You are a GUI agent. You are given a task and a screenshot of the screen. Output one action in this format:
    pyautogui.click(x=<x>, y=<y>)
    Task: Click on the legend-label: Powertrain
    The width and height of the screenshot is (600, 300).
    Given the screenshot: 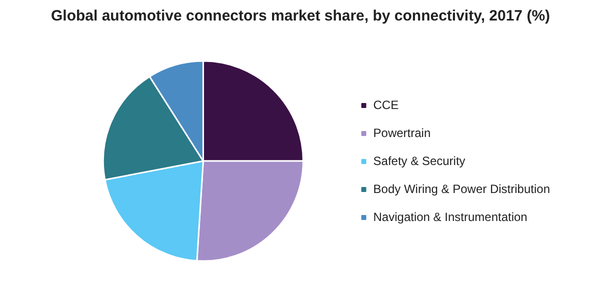 What is the action you would take?
    pyautogui.click(x=402, y=133)
    